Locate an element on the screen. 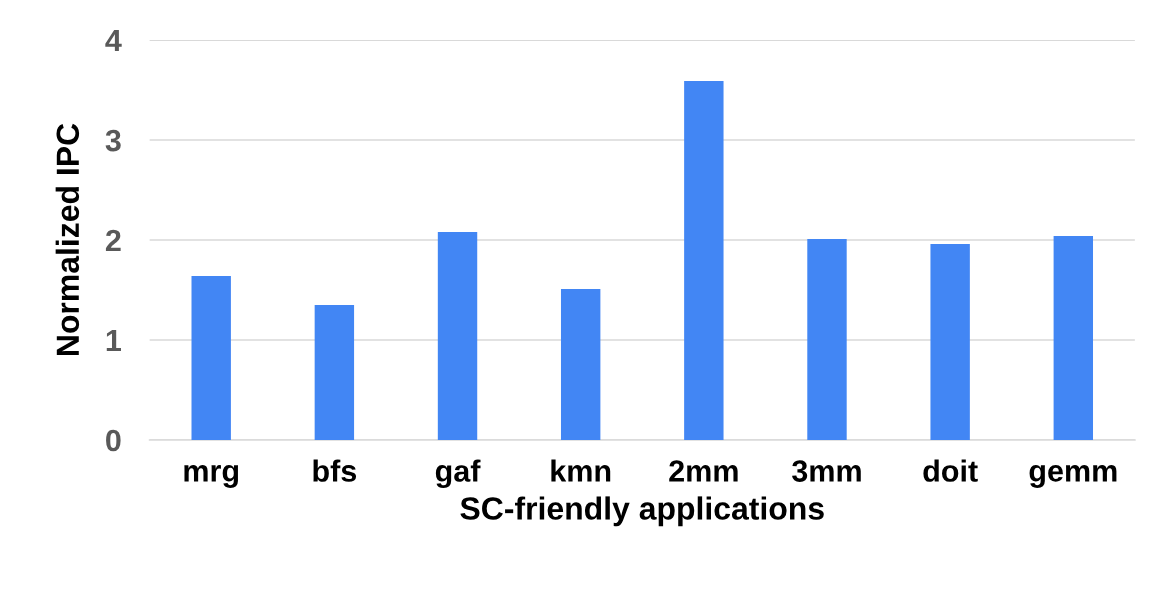 The image size is (1151, 589). x-tick-label: mrg is located at coordinates (211, 476).